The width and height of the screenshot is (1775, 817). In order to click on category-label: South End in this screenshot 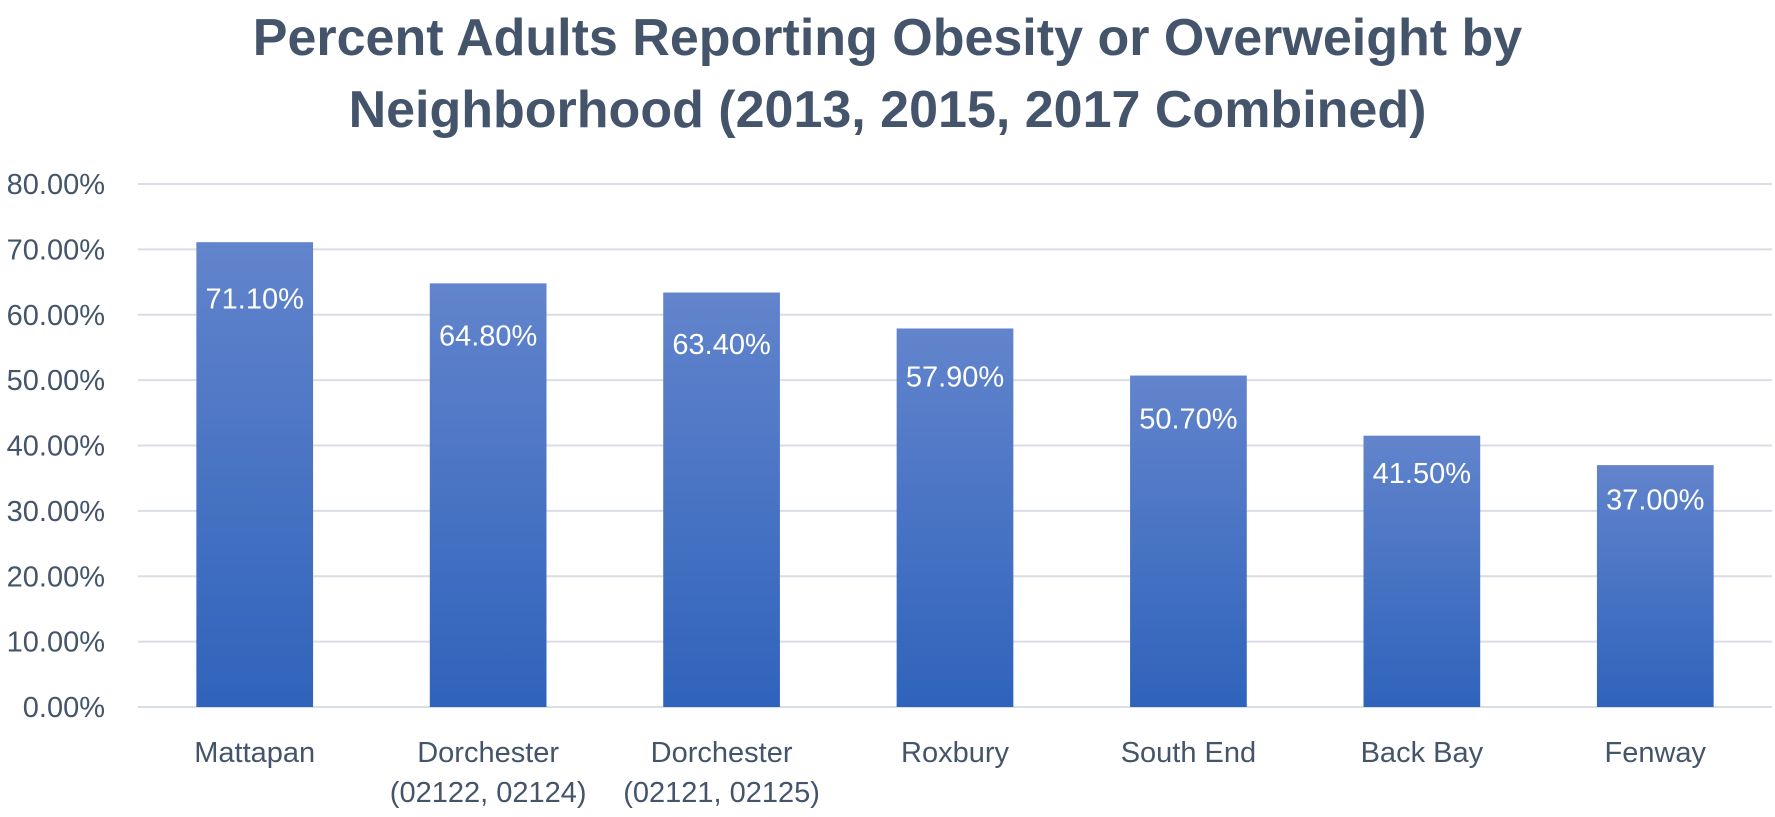, I will do `click(1188, 753)`.